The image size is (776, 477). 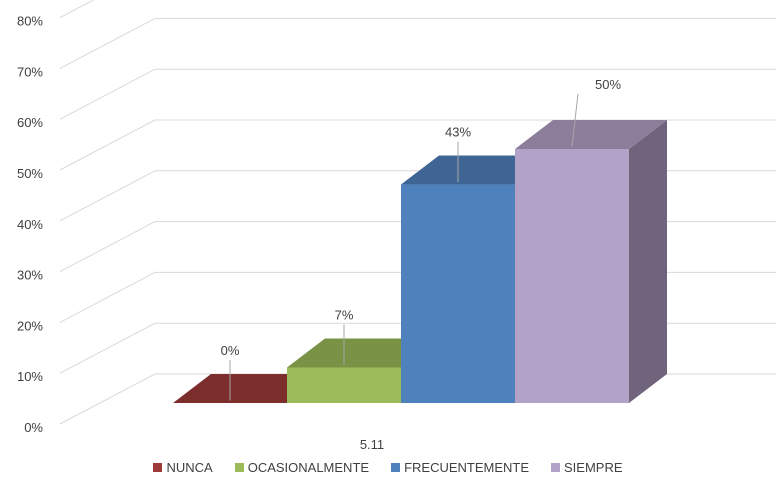 I want to click on category-label: 5.11, so click(x=372, y=444).